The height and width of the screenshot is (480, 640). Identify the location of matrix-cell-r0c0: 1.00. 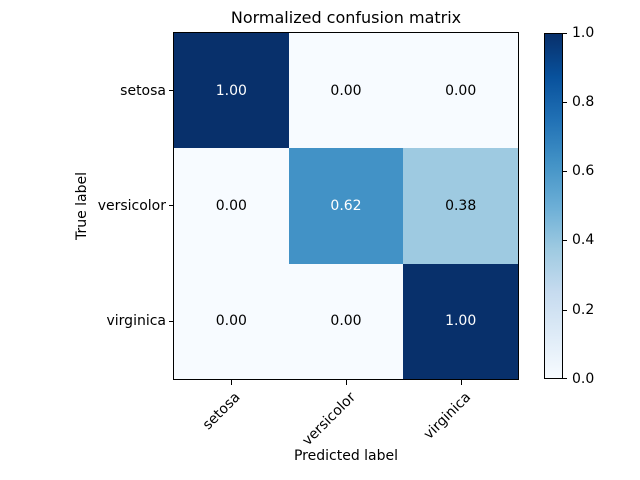
(231, 91).